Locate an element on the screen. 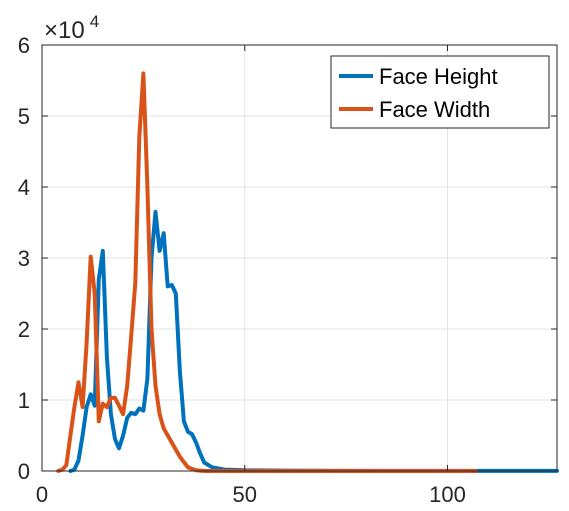 This screenshot has width=569, height=511. legend-label-2: Face Width is located at coordinates (434, 109).